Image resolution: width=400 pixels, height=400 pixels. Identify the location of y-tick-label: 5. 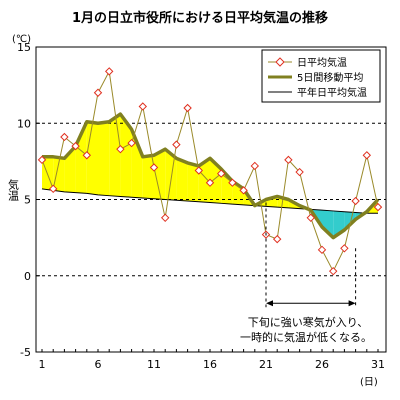
(27, 200).